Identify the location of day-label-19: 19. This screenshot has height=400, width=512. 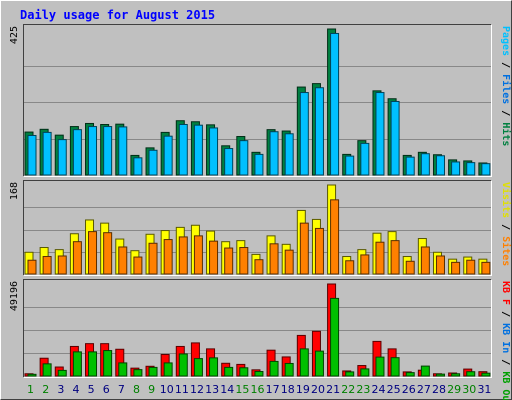
(303, 389).